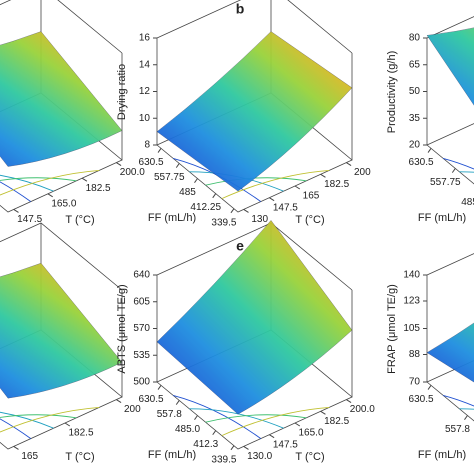 The height and width of the screenshot is (474, 474). I want to click on z-tick-label: 80, so click(415, 38).